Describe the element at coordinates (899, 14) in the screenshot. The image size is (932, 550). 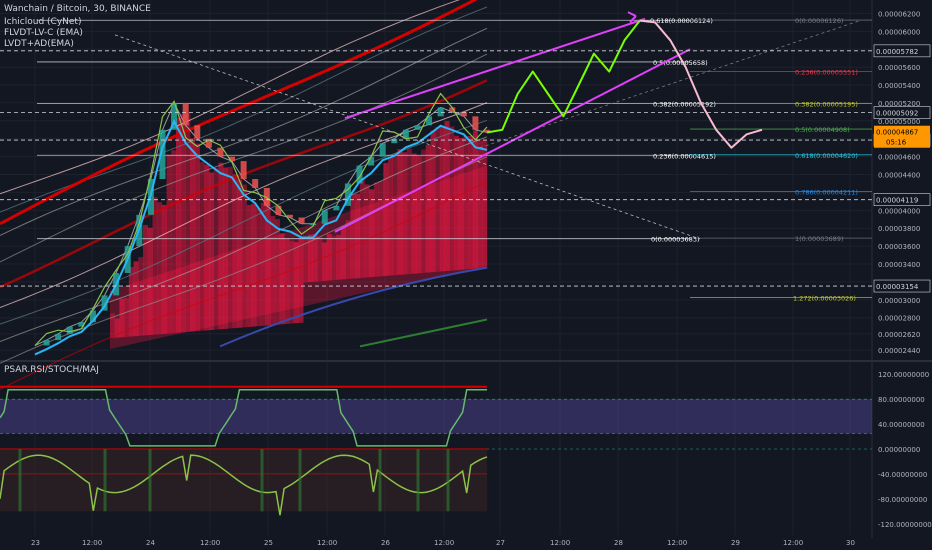
I see `price-tick: 0.00006200` at that location.